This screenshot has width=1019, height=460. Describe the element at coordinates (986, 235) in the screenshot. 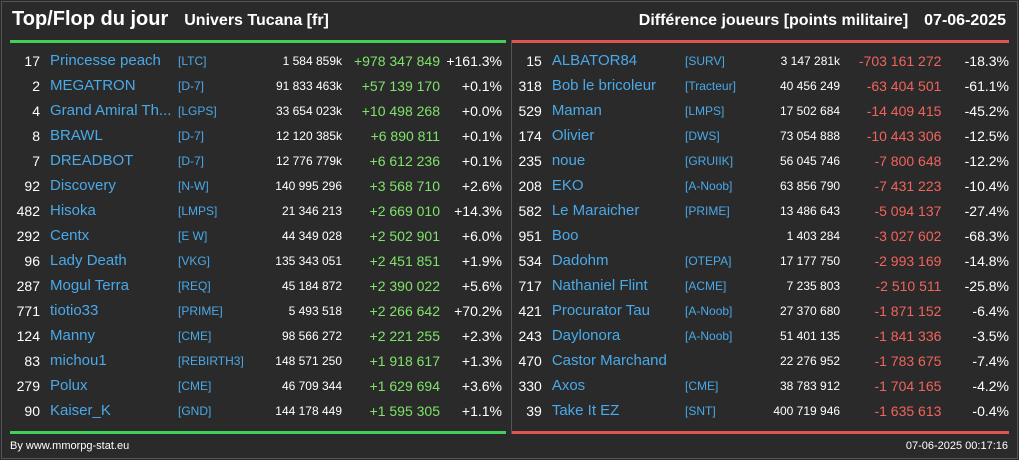

I see `percent-cell: -68.3%` at that location.